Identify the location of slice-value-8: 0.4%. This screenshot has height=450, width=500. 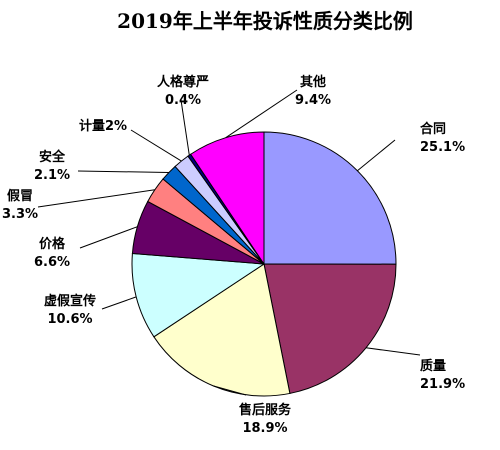
(183, 100).